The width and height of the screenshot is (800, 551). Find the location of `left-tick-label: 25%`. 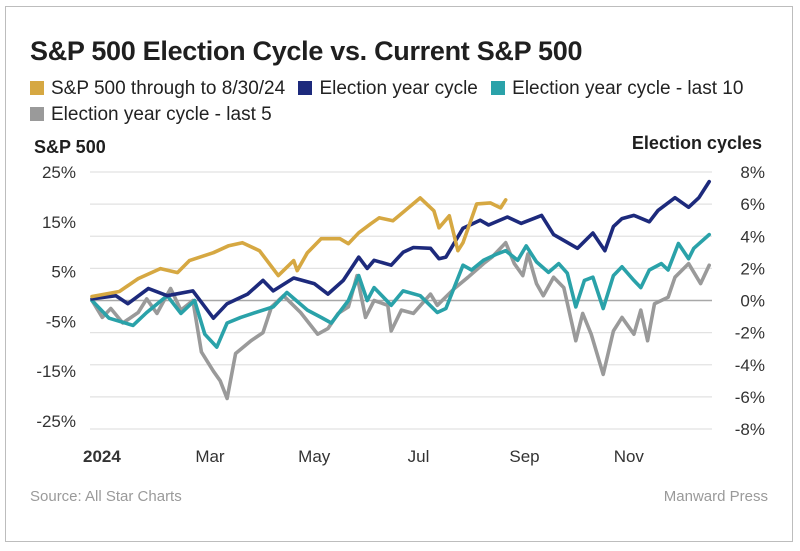

left-tick-label: 25% is located at coordinates (59, 172).